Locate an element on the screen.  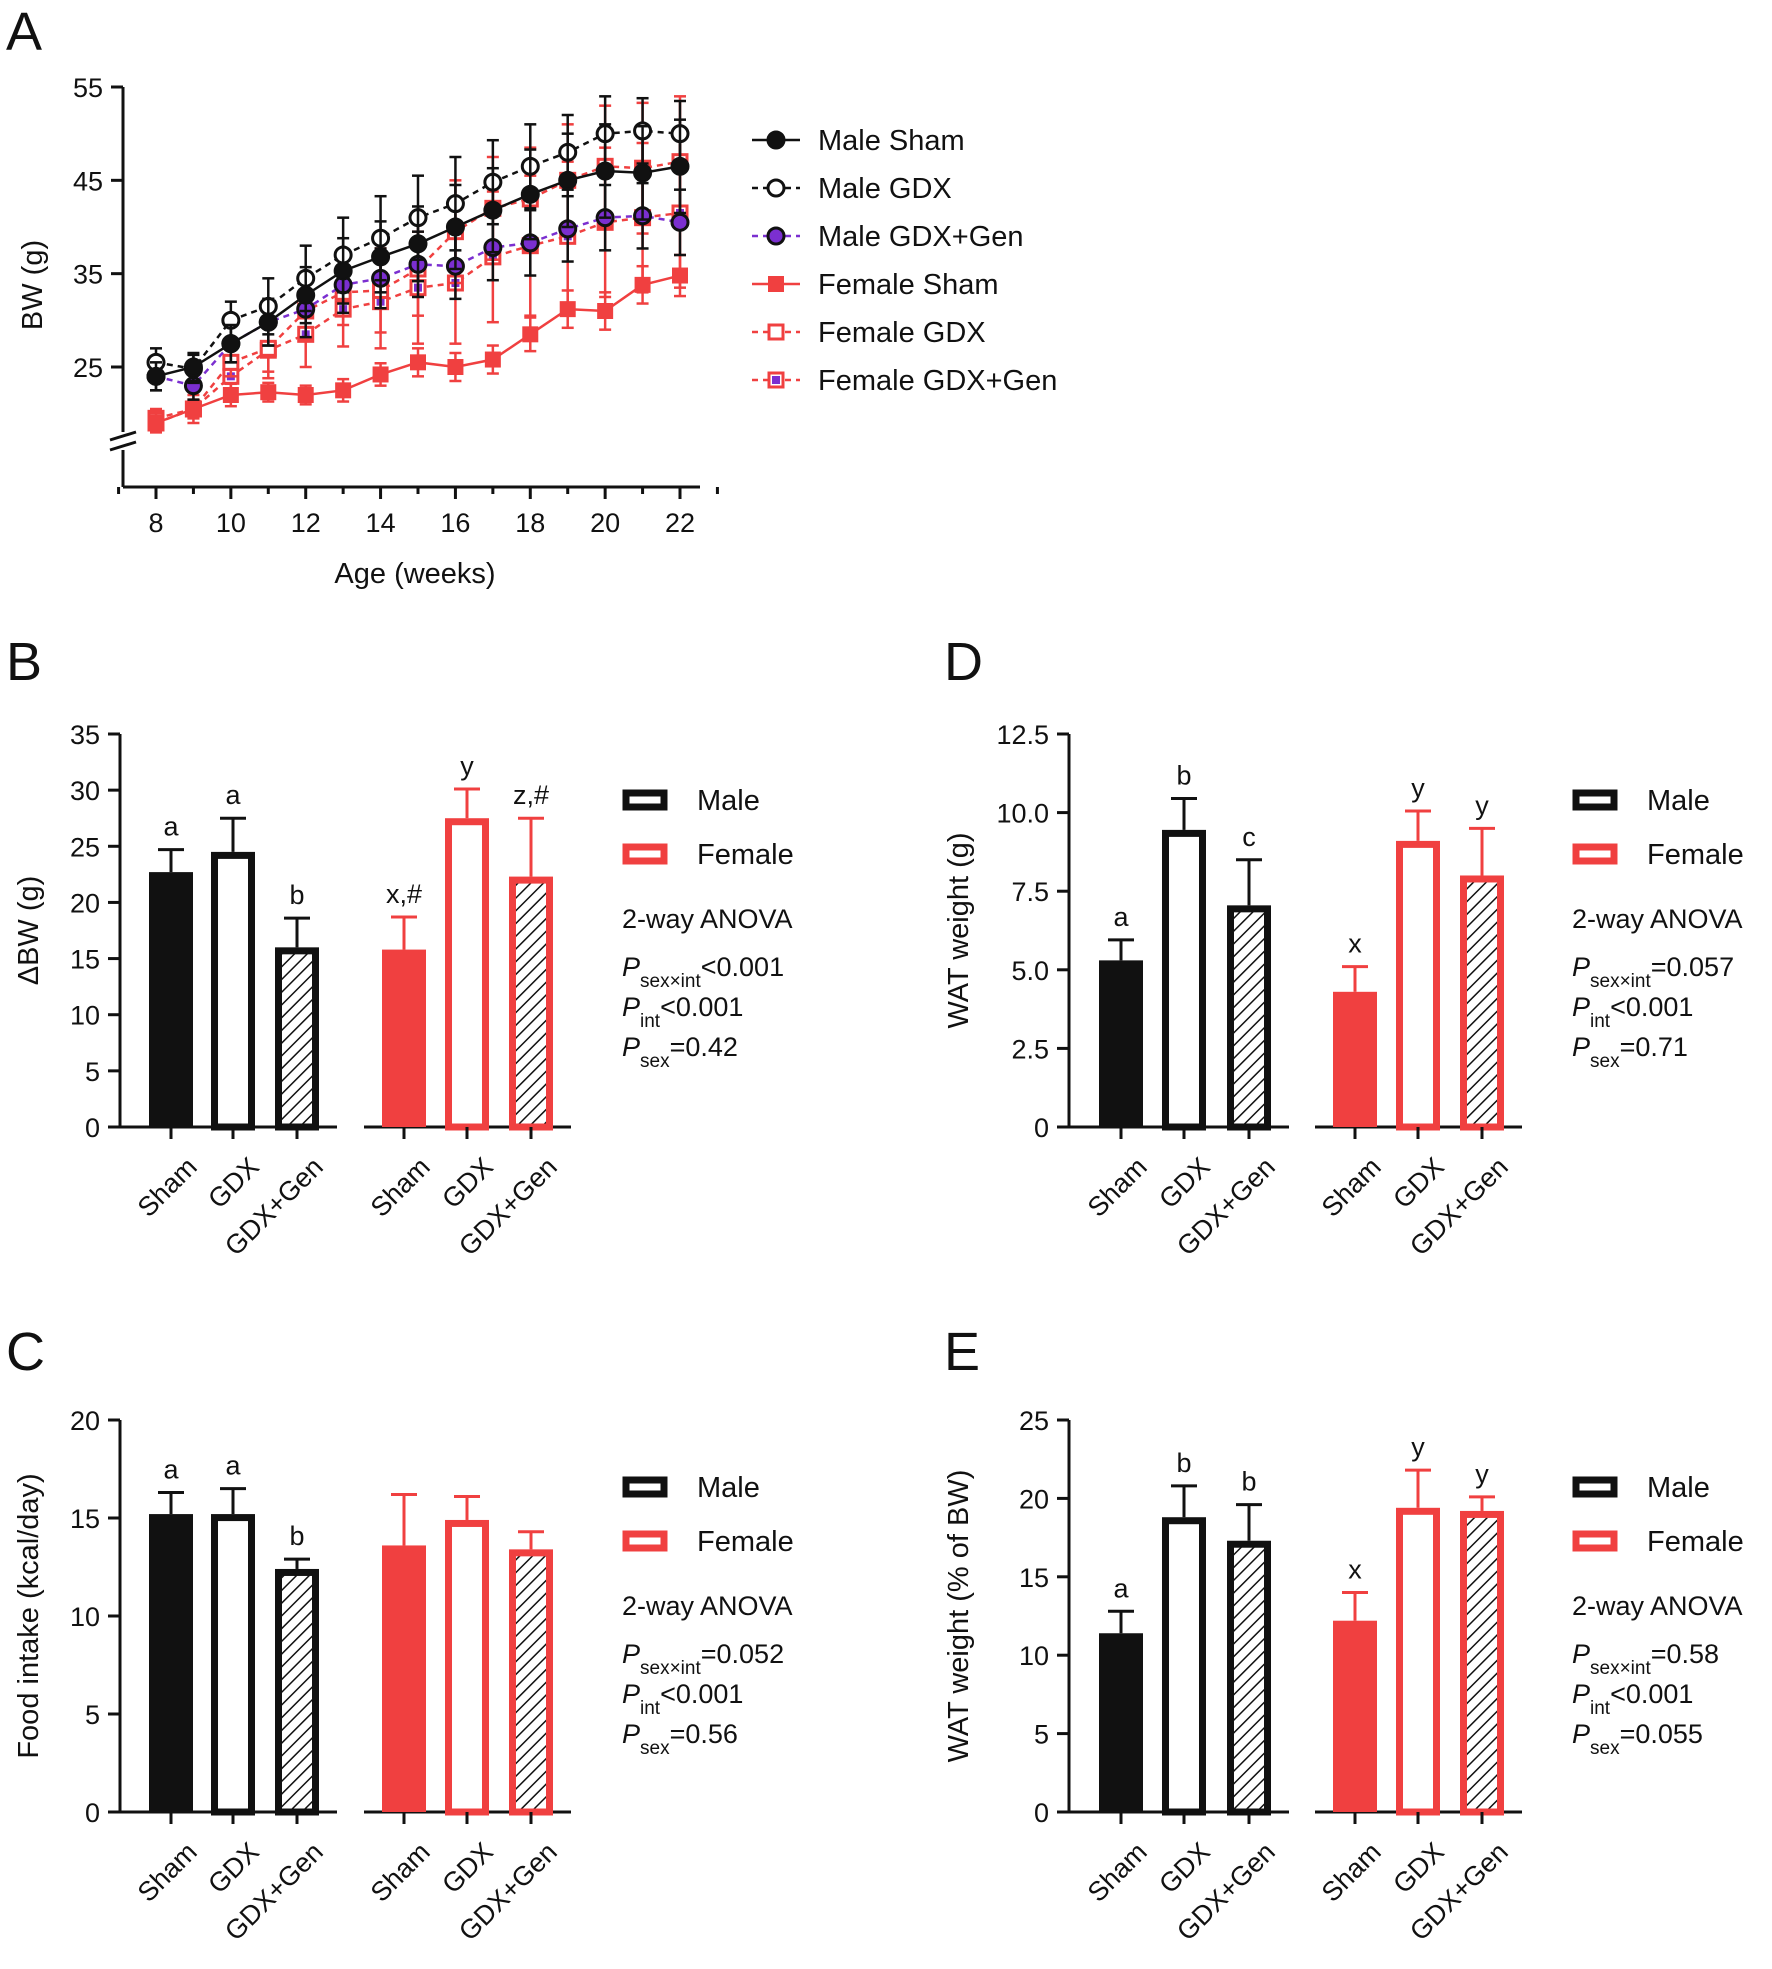
axis-break-mark is located at coordinates (123, 436).